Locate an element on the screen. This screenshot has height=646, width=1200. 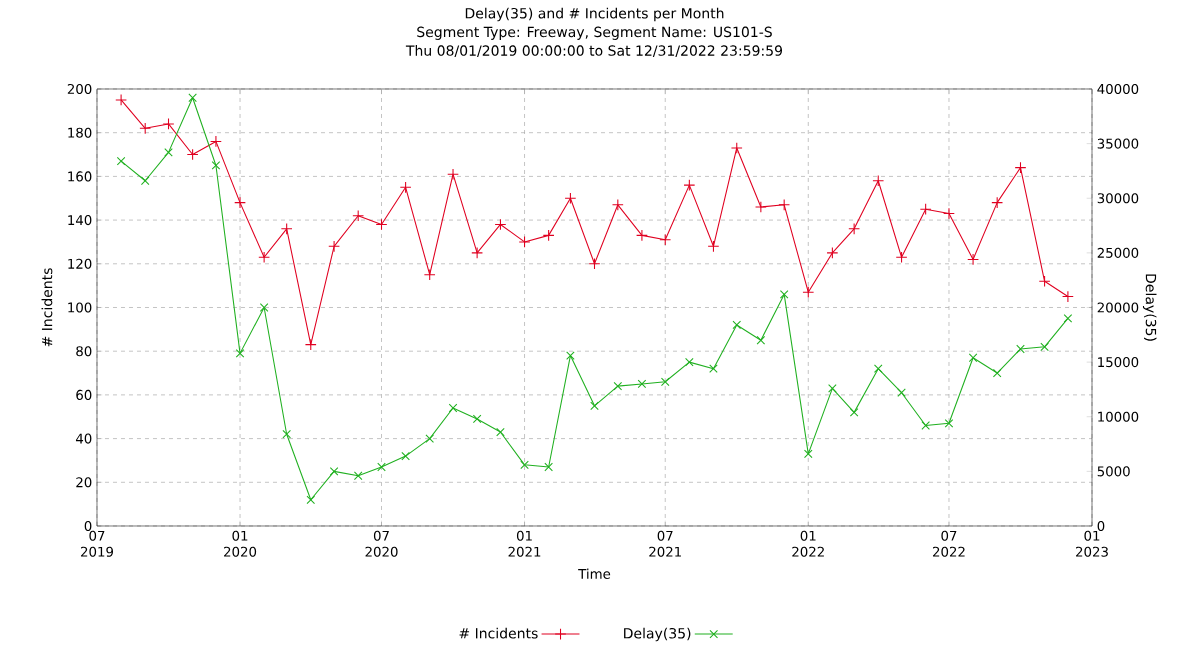
y-tick-label: 0 is located at coordinates (88, 526).